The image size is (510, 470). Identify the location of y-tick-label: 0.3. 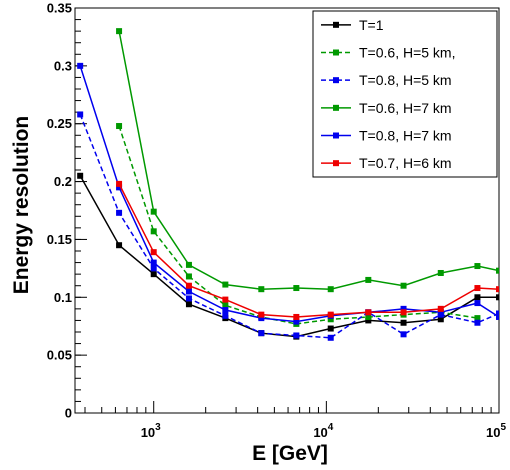
(63, 65).